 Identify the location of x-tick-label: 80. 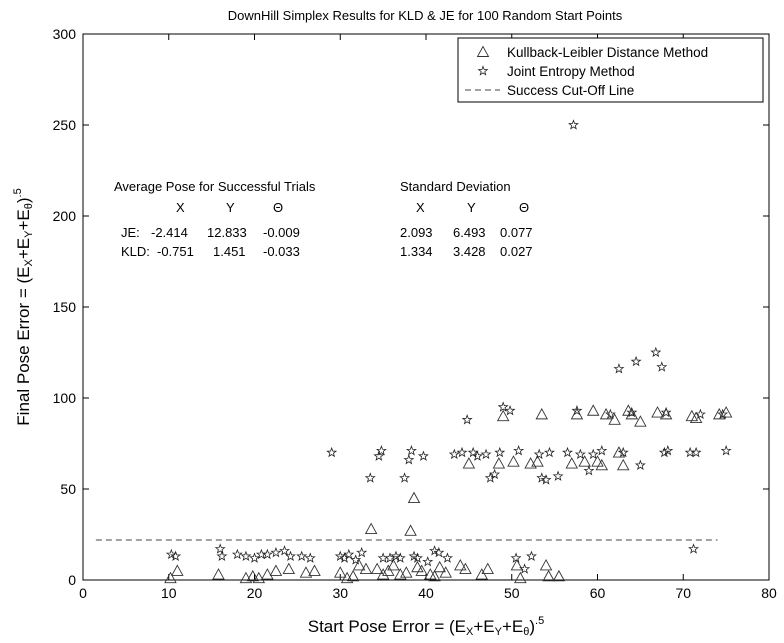
(769, 593).